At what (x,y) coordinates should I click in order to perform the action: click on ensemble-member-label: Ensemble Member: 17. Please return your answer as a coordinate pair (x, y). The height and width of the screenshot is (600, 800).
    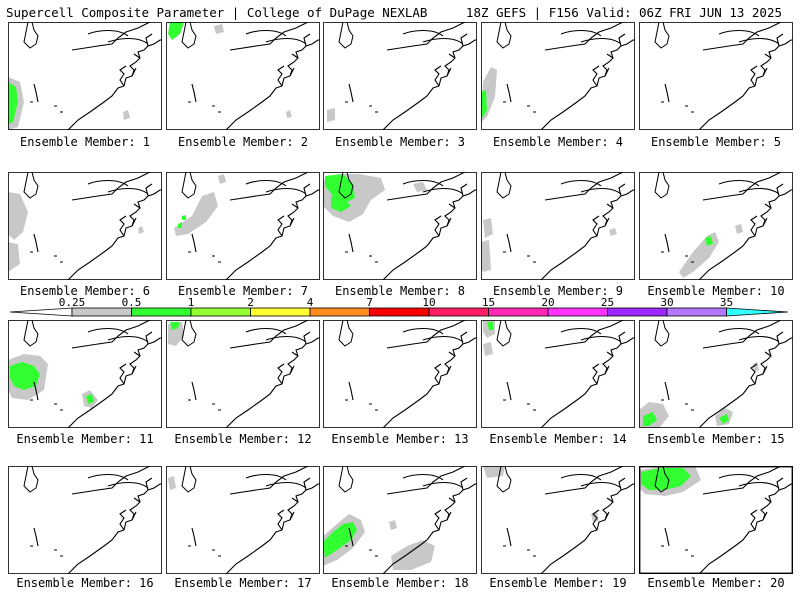
    Looking at the image, I should click on (243, 583).